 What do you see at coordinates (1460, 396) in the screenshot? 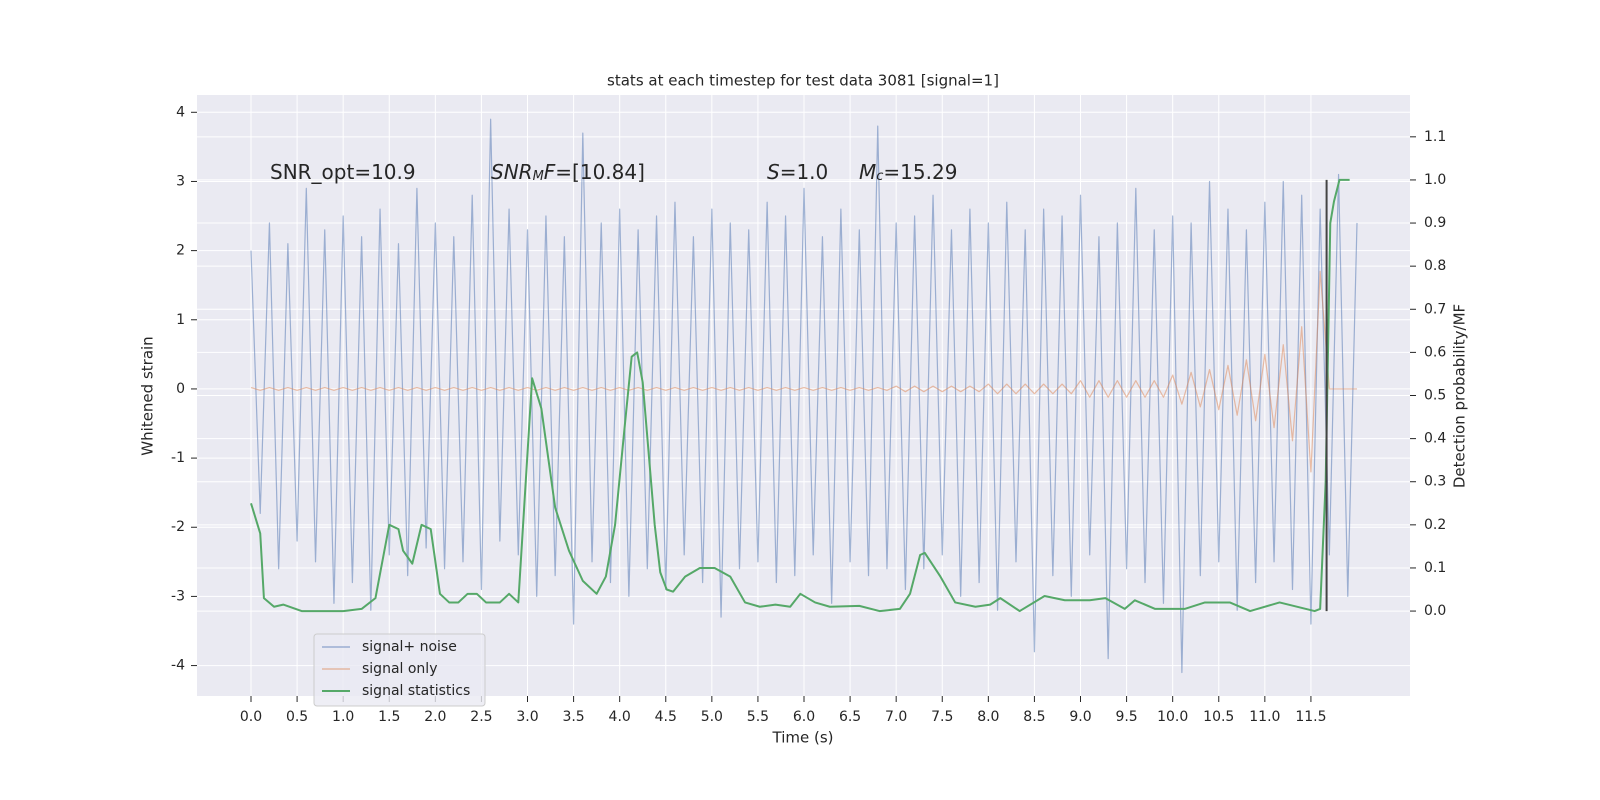
I see `y2-axis-label: Detection probability/MF` at bounding box center [1460, 396].